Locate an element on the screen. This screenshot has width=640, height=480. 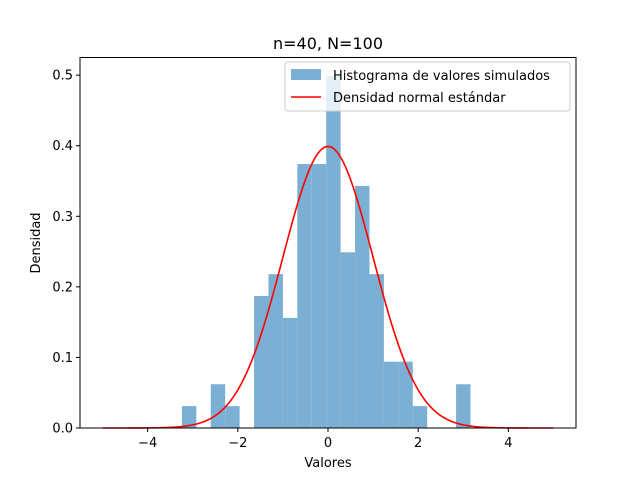
x-tick-label: 2 is located at coordinates (418, 443).